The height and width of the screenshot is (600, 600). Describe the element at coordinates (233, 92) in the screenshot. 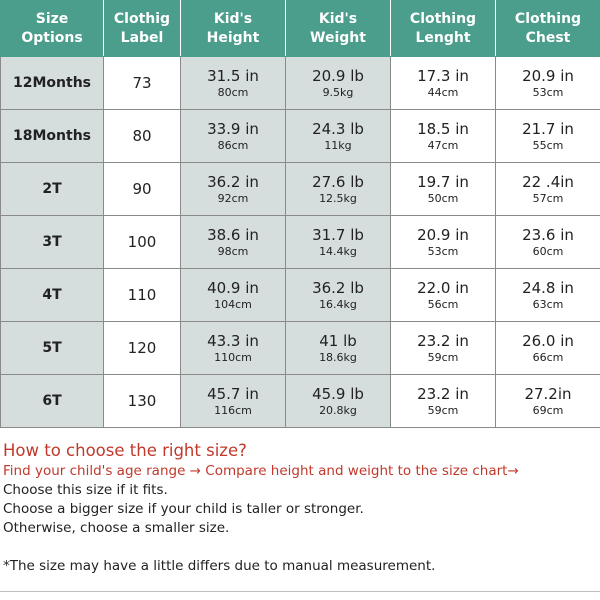

I see `height-cm: 80cm` at that location.